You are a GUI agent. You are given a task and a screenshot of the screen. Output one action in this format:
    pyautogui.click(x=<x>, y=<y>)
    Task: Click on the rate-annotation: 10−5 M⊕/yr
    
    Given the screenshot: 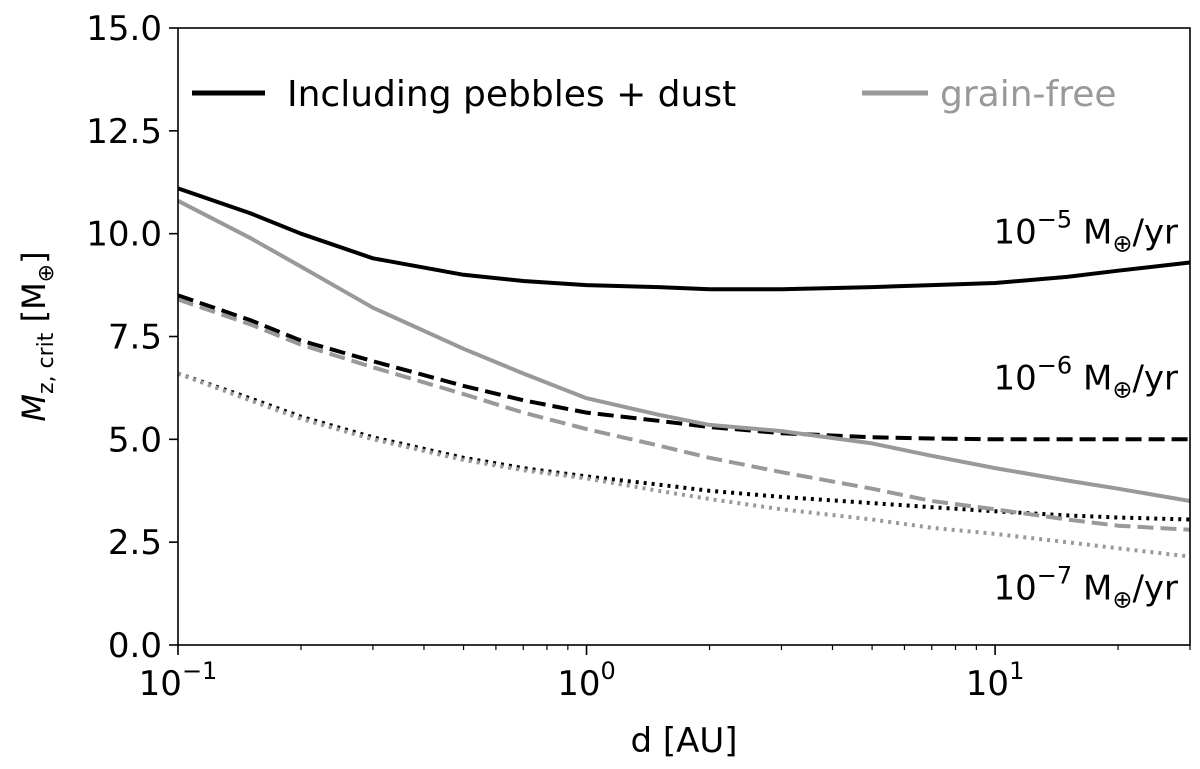 What is the action you would take?
    pyautogui.click(x=1086, y=232)
    